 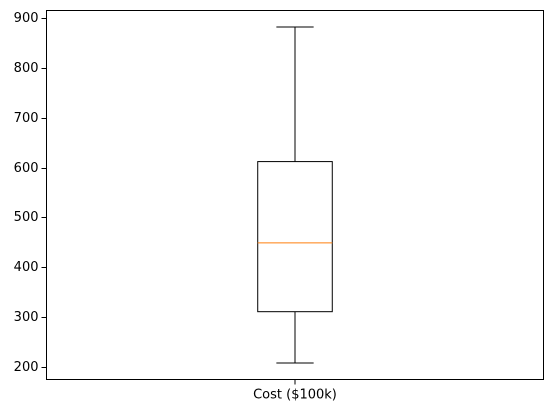 What do you see at coordinates (26, 367) in the screenshot?
I see `y-tick-label: 200` at bounding box center [26, 367].